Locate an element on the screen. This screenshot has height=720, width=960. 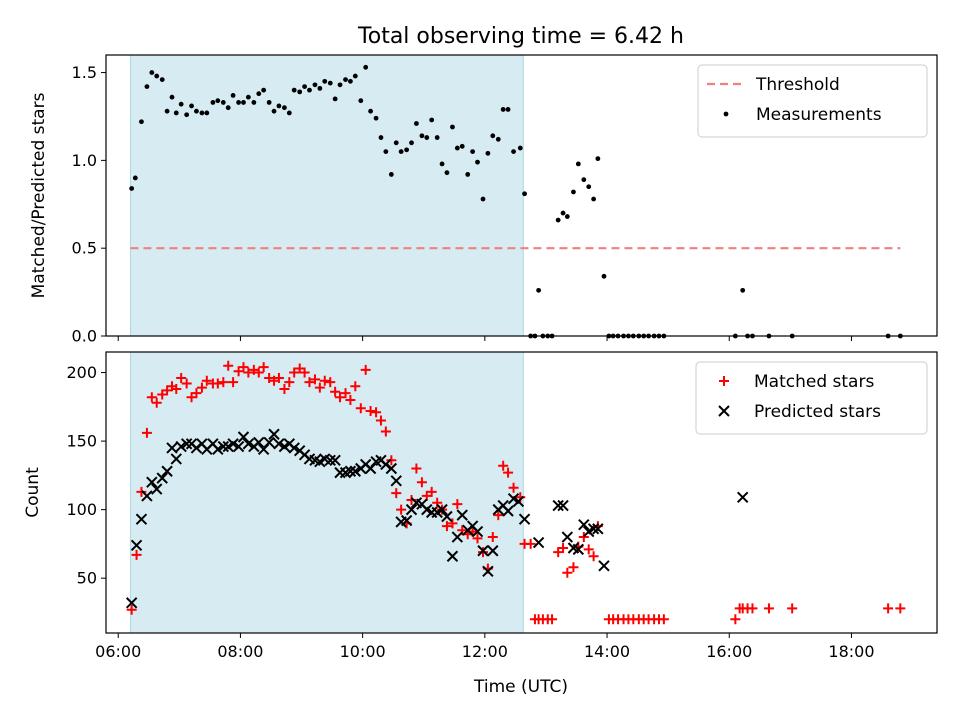
legend-label: Measurements is located at coordinates (819, 115).